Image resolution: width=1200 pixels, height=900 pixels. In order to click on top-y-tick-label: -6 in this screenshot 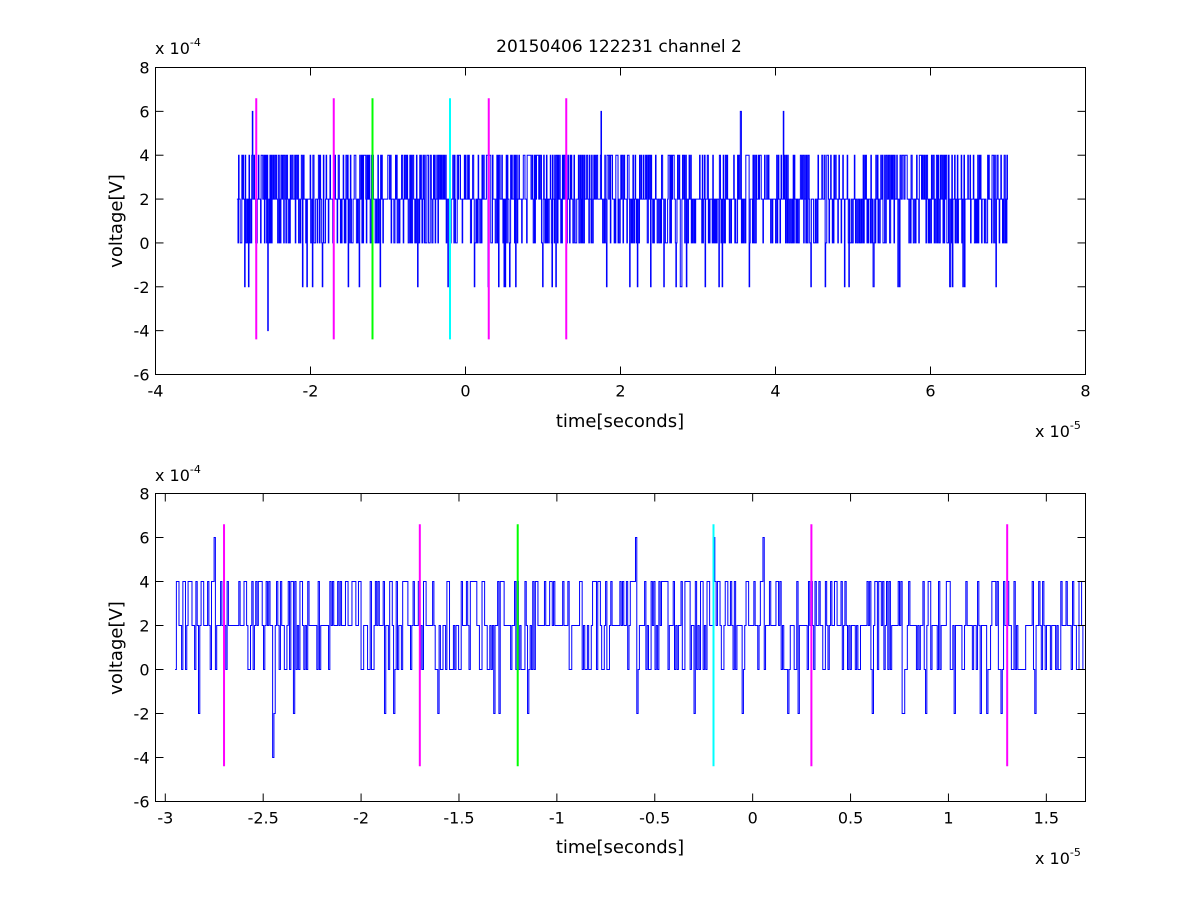, I will do `click(142, 375)`.